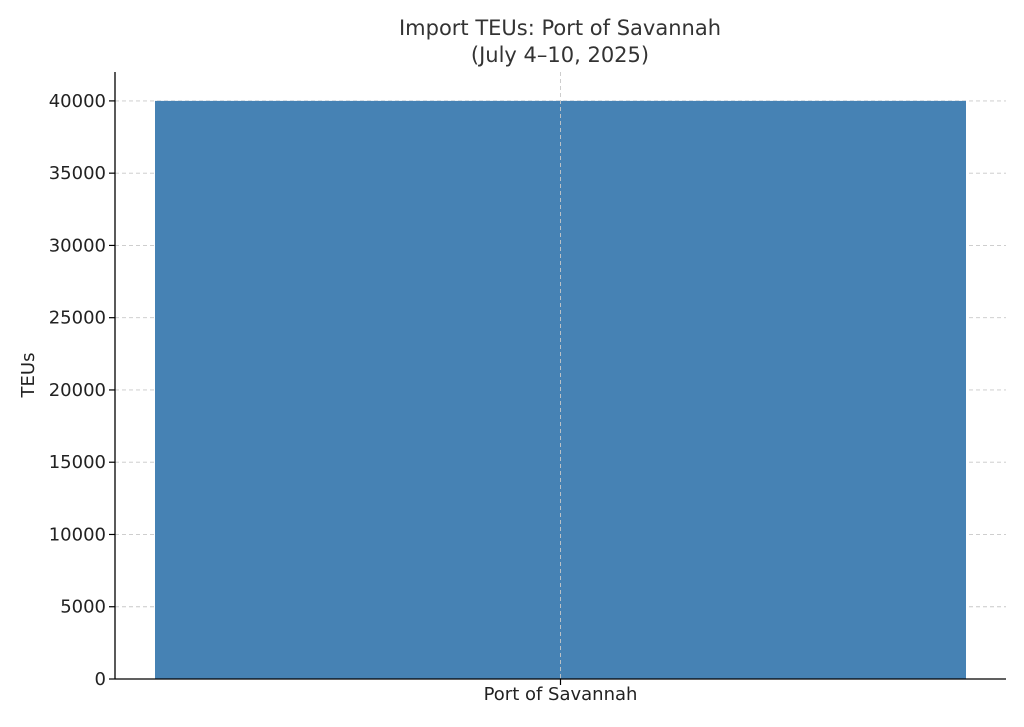 This screenshot has height=727, width=1024. What do you see at coordinates (100, 679) in the screenshot?
I see `y-tick-label: 0` at bounding box center [100, 679].